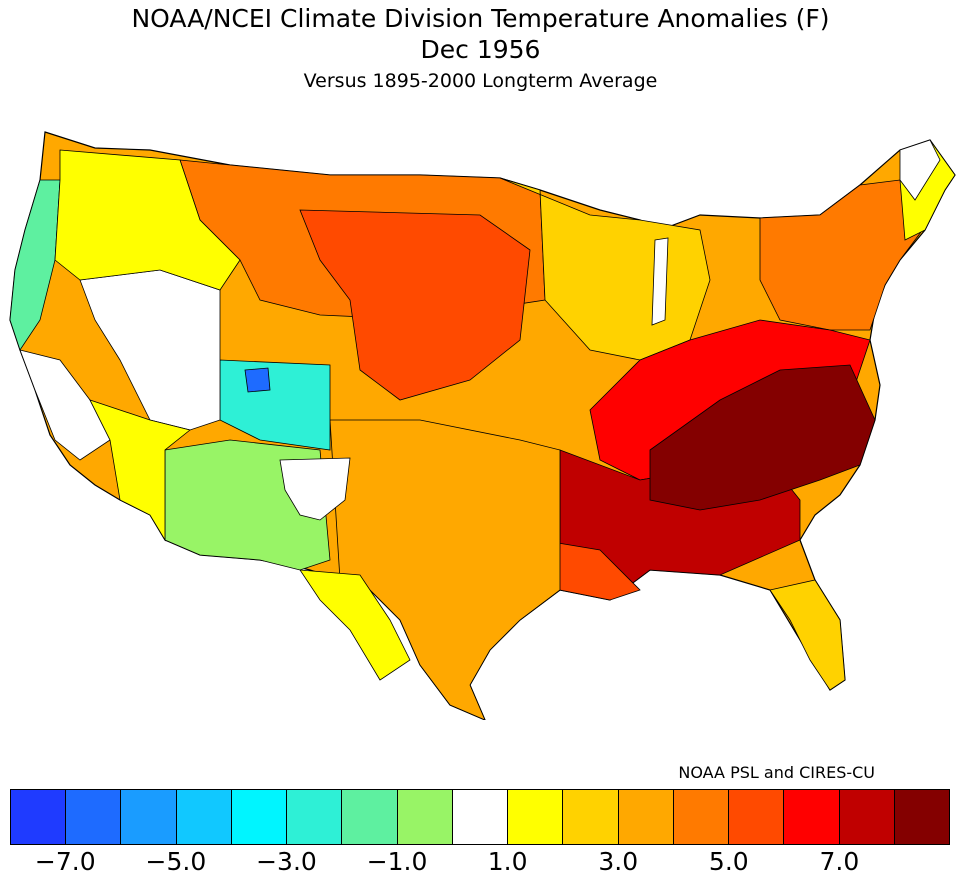 The width and height of the screenshot is (961, 876). Describe the element at coordinates (65, 405) in the screenshot. I see `region-california-central` at that location.